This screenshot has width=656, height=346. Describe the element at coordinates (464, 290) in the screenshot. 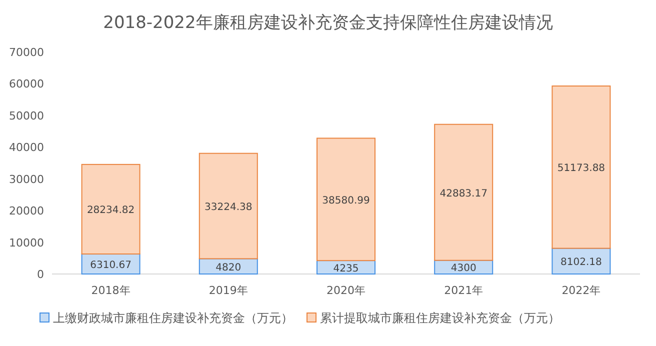

I see `x-tick-label: 2021年` at that location.